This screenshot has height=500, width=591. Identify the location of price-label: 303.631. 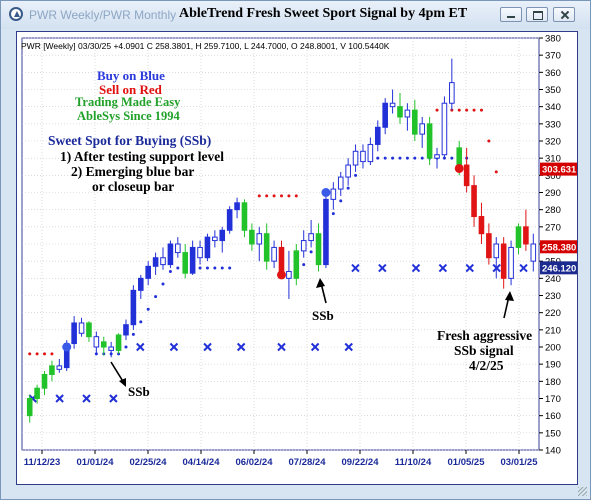
(559, 169).